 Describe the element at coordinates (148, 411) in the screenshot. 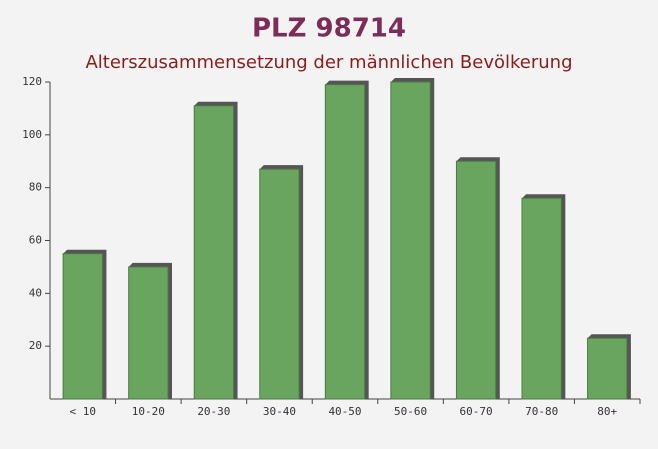

I see `x-tick-label: 10-20` at that location.